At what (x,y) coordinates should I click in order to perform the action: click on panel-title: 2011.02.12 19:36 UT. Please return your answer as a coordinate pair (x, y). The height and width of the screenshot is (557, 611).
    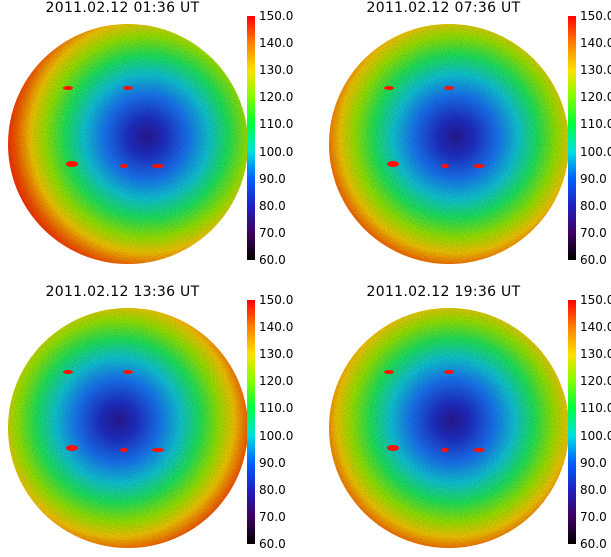
    Looking at the image, I should click on (443, 292).